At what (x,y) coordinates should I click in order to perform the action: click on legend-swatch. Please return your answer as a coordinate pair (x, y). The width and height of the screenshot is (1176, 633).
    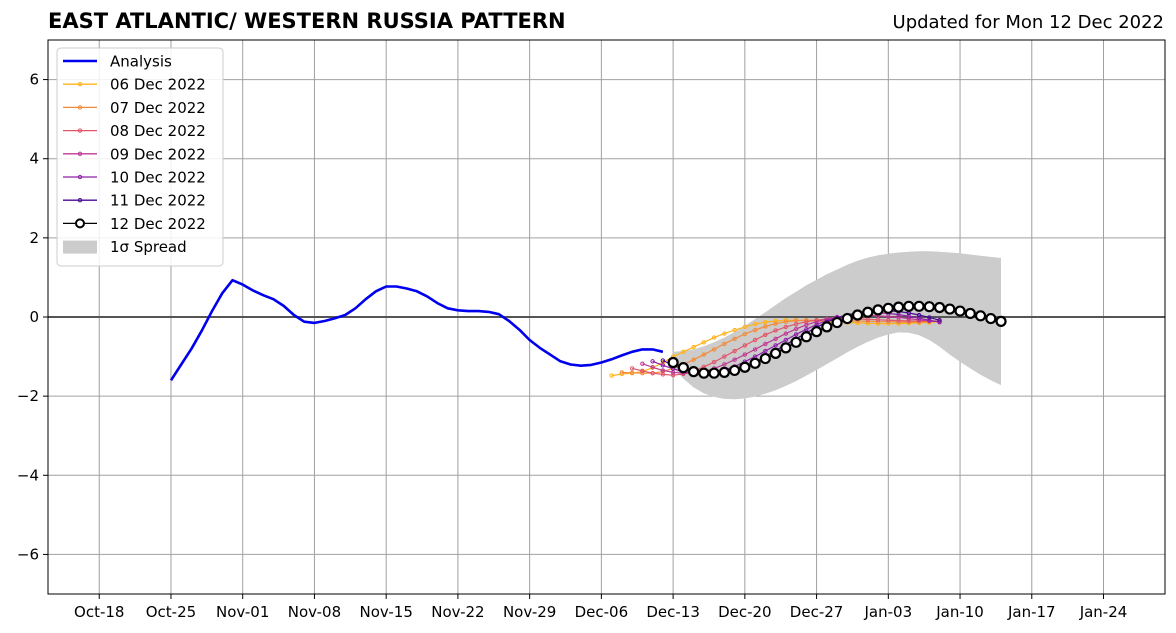
    Looking at the image, I should click on (80, 247).